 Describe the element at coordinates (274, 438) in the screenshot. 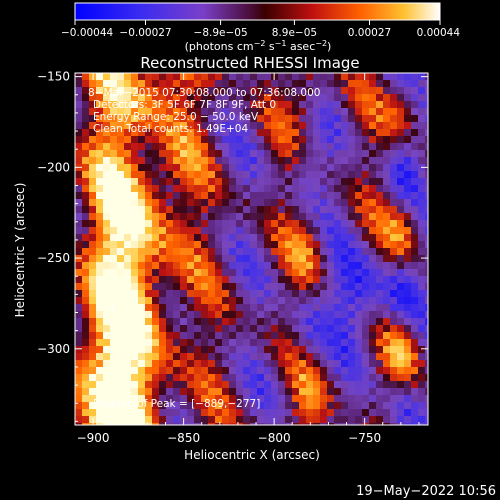

I see `x-tick-label: −800` at that location.